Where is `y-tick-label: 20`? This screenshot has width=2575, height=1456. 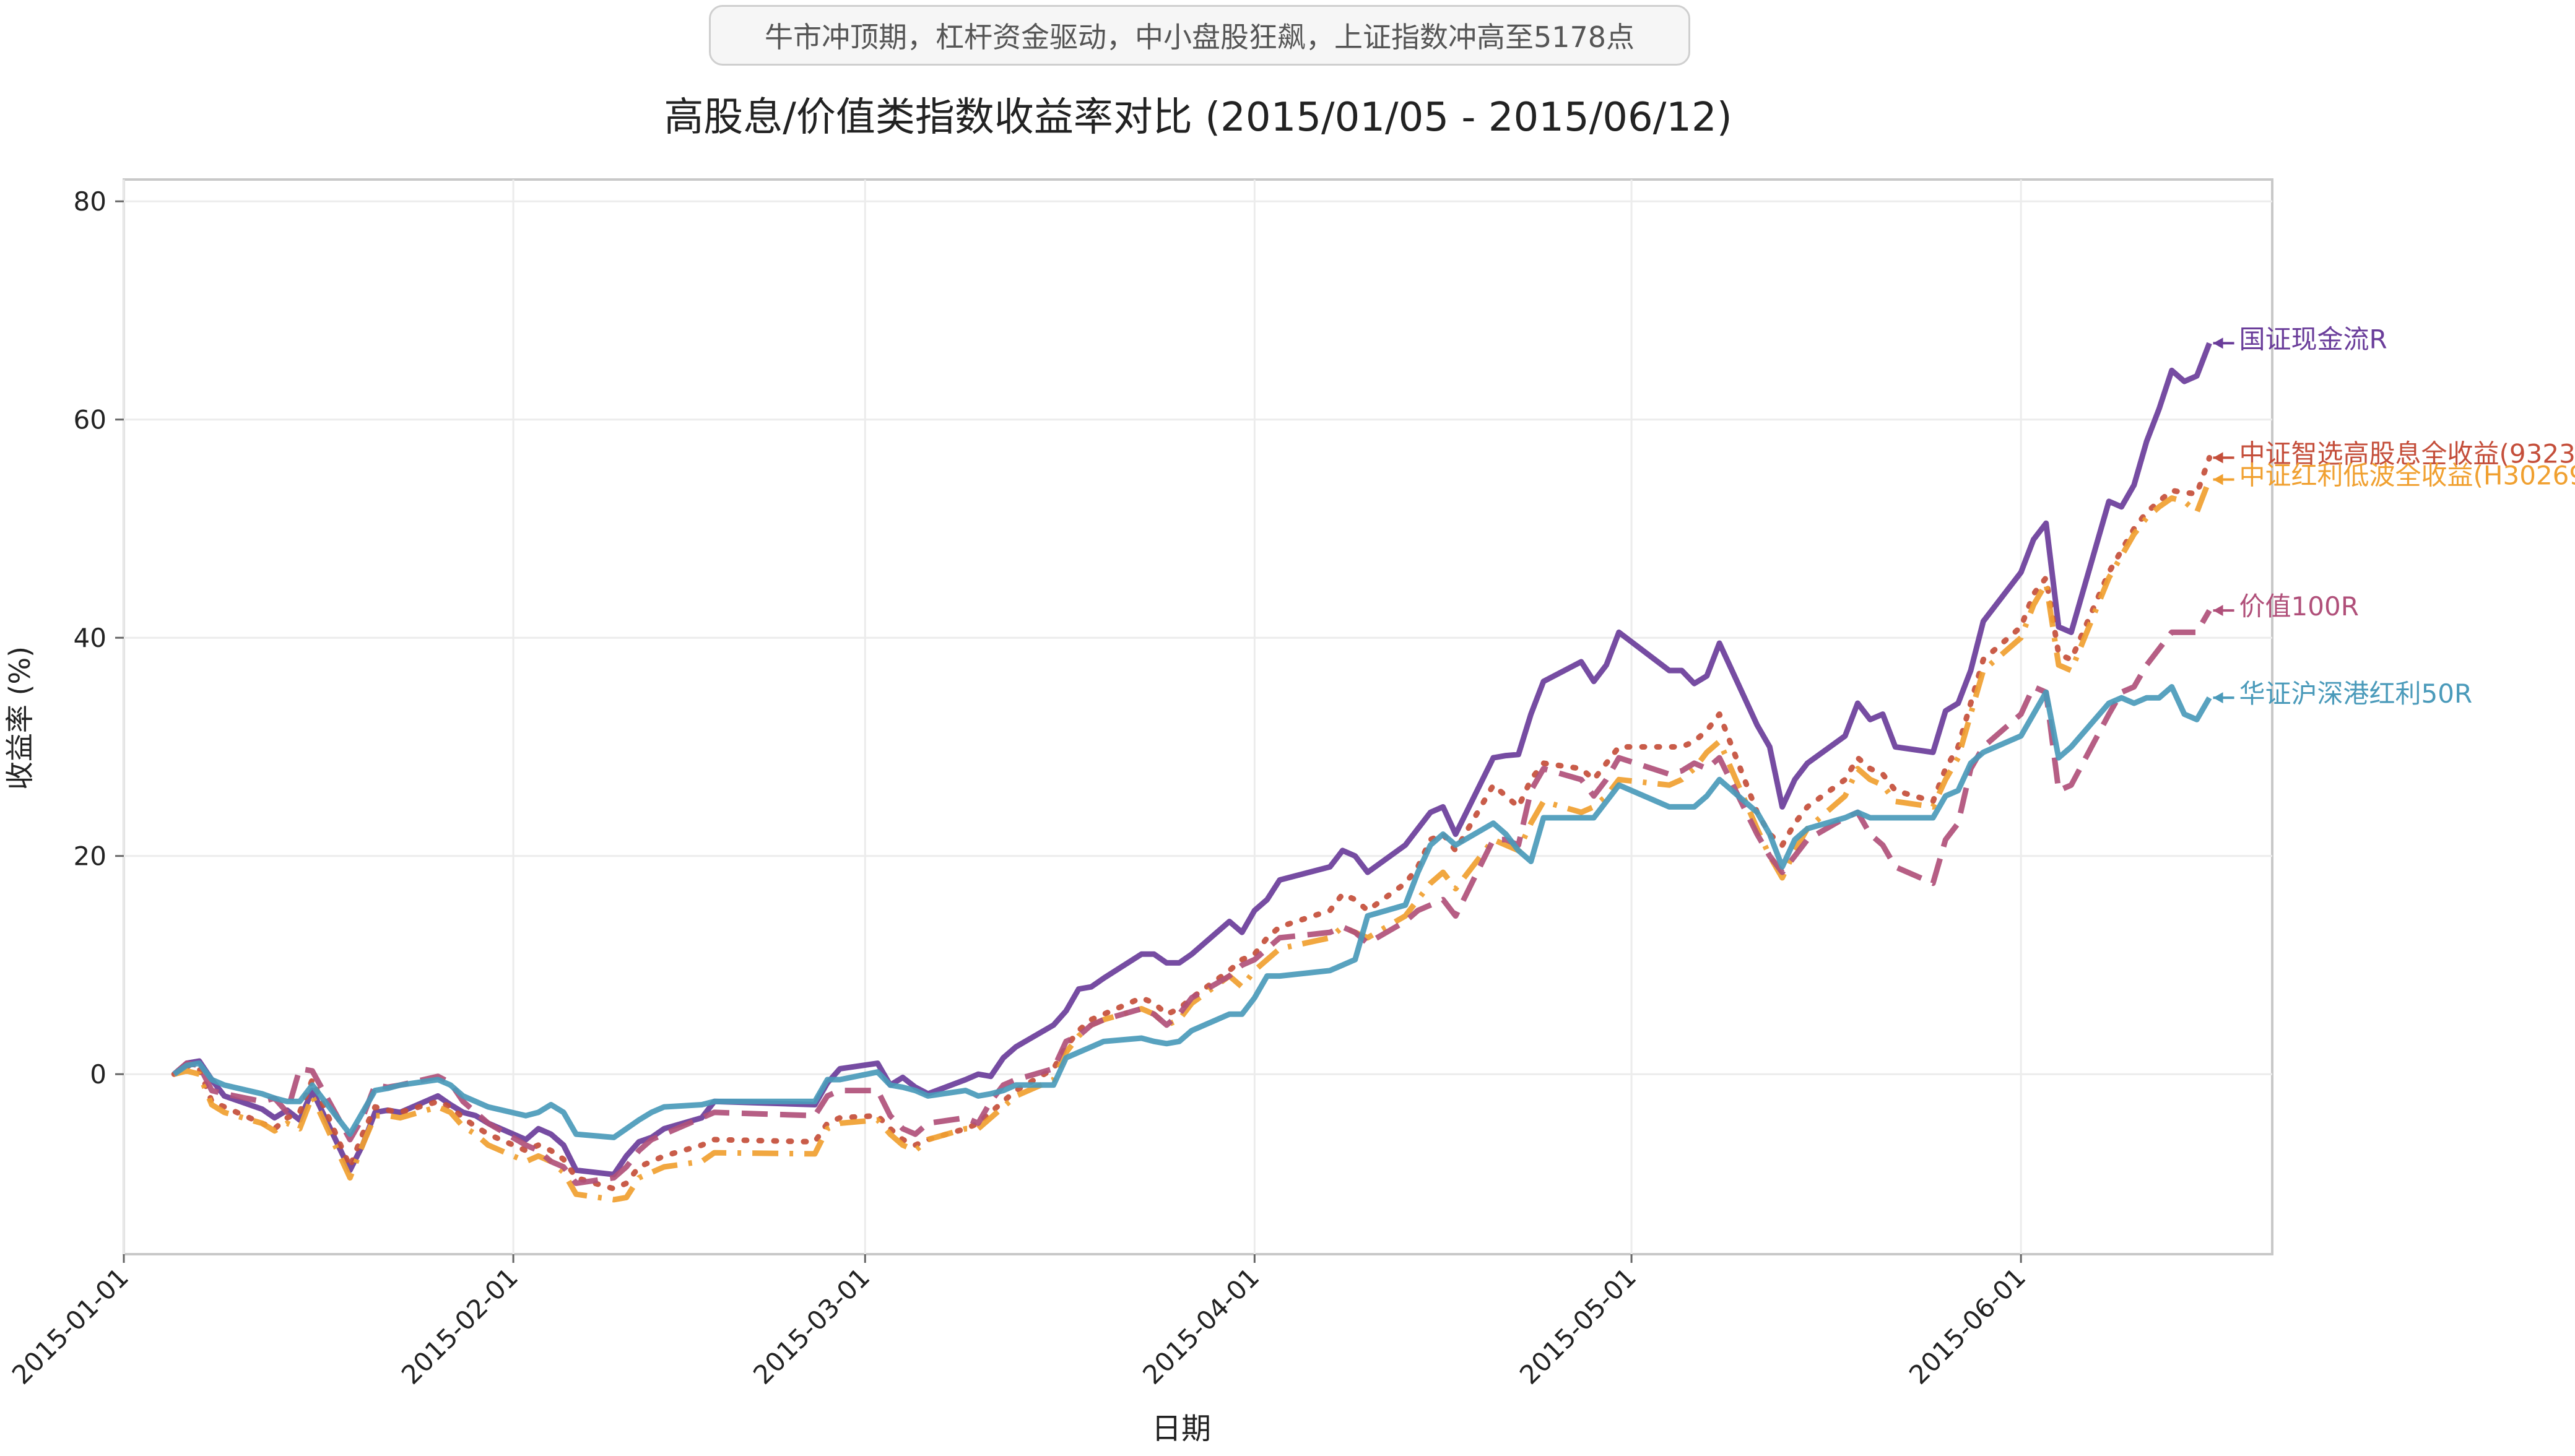 y-tick-label: 20 is located at coordinates (90, 856).